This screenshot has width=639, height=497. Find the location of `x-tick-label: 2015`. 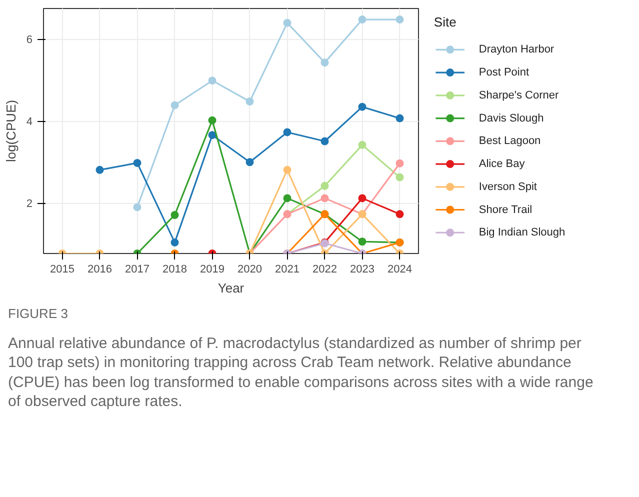

x-tick-label: 2015 is located at coordinates (62, 270).